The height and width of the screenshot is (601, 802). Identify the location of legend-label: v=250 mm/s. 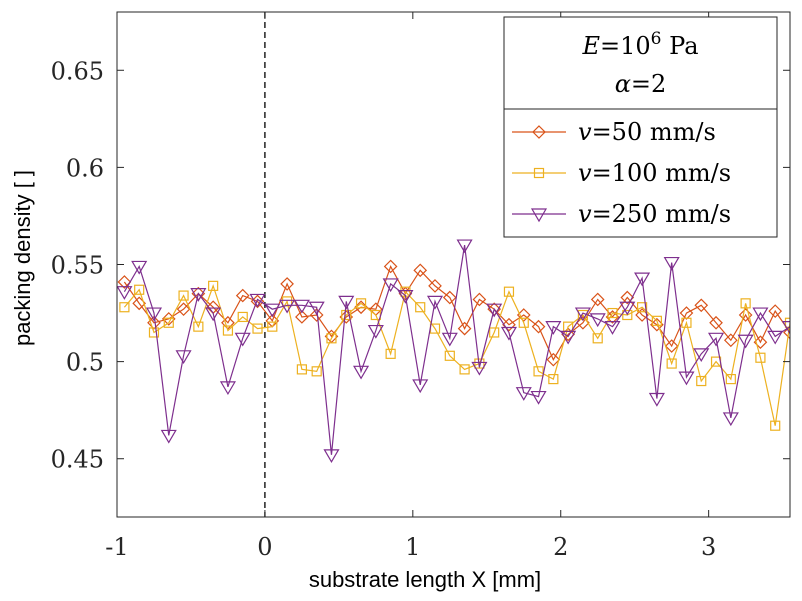
(654, 214).